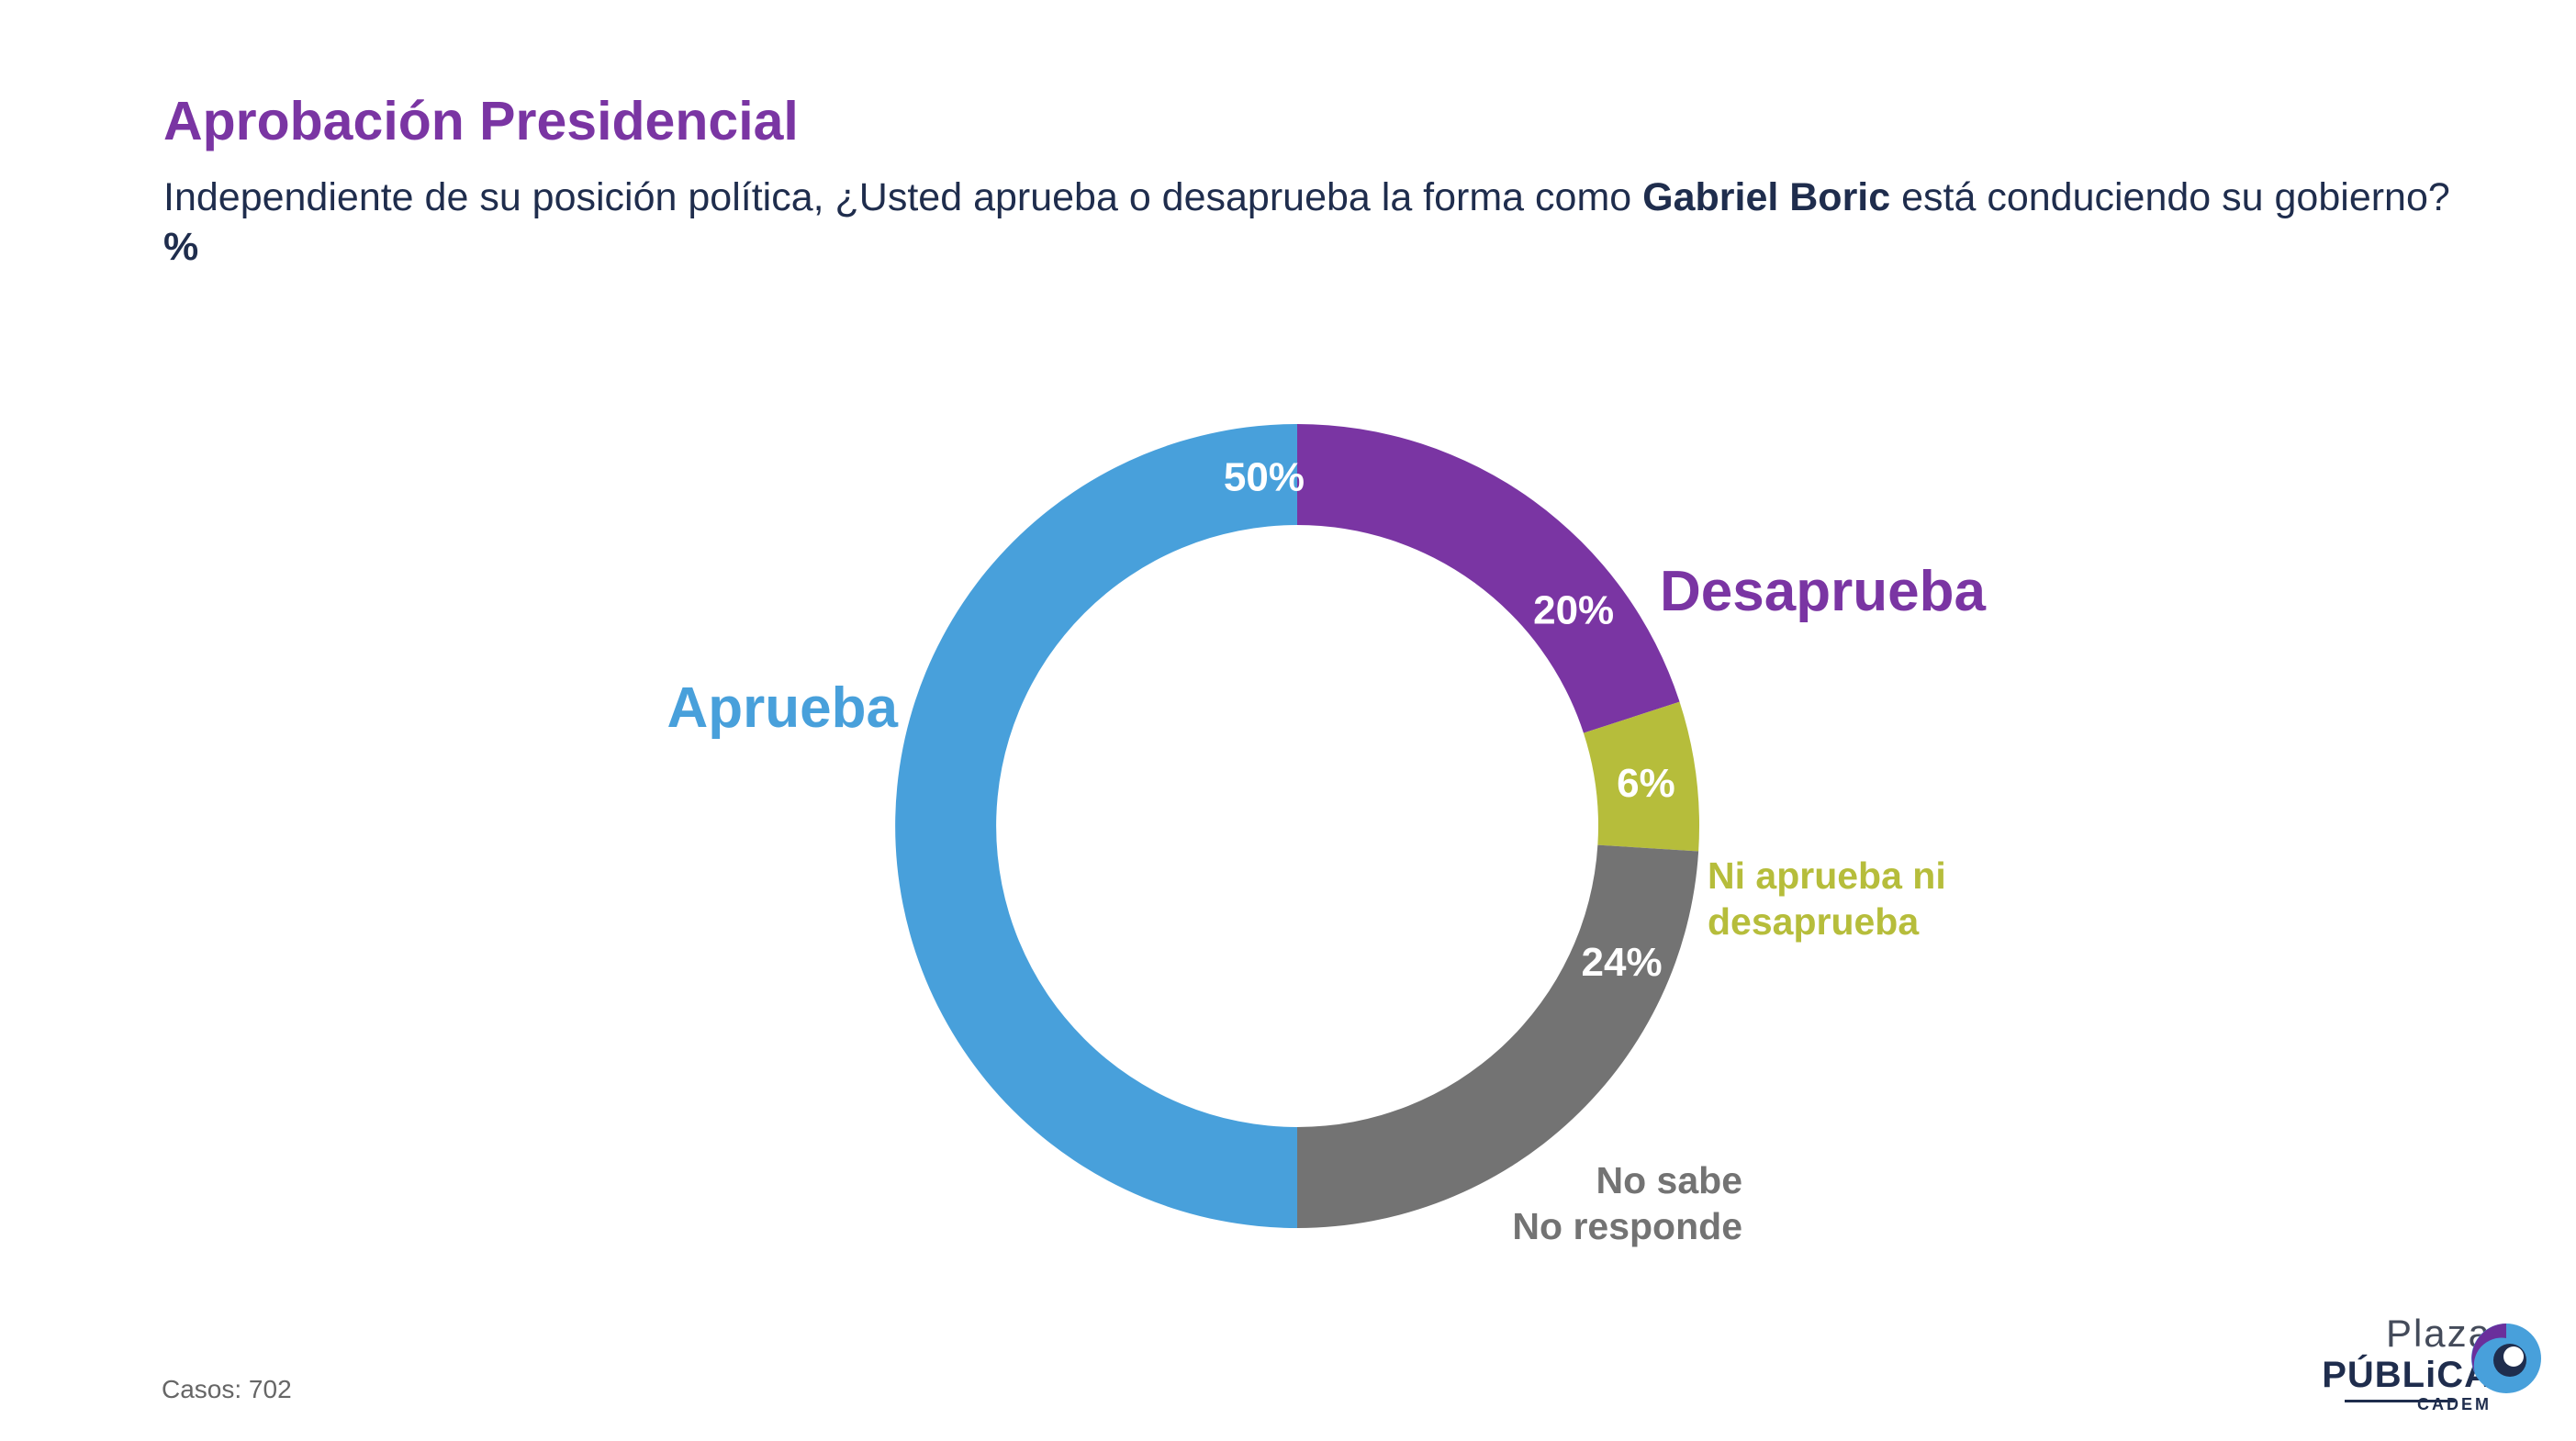 Image resolution: width=2576 pixels, height=1441 pixels. Describe the element at coordinates (1646, 783) in the screenshot. I see `value-label-ni-aprueba-ni-desaprueba: 6%` at that location.